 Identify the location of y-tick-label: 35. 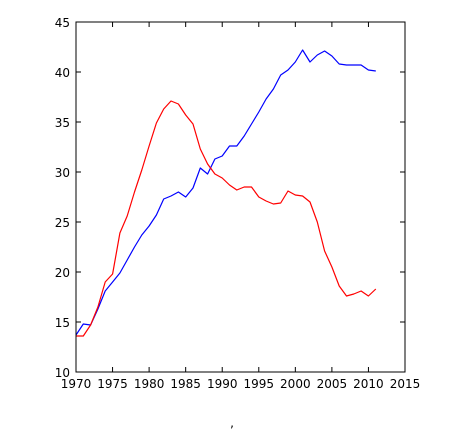
(62, 123).